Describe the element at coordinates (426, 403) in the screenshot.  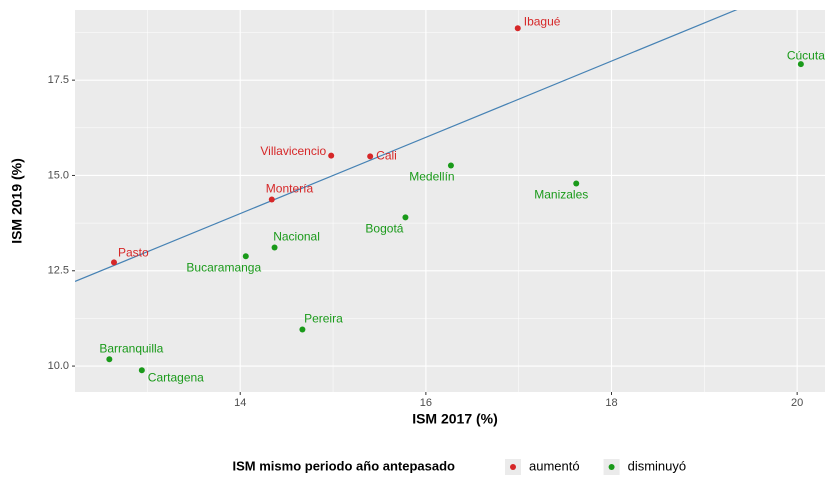
I see `x-tick-label: 16` at that location.